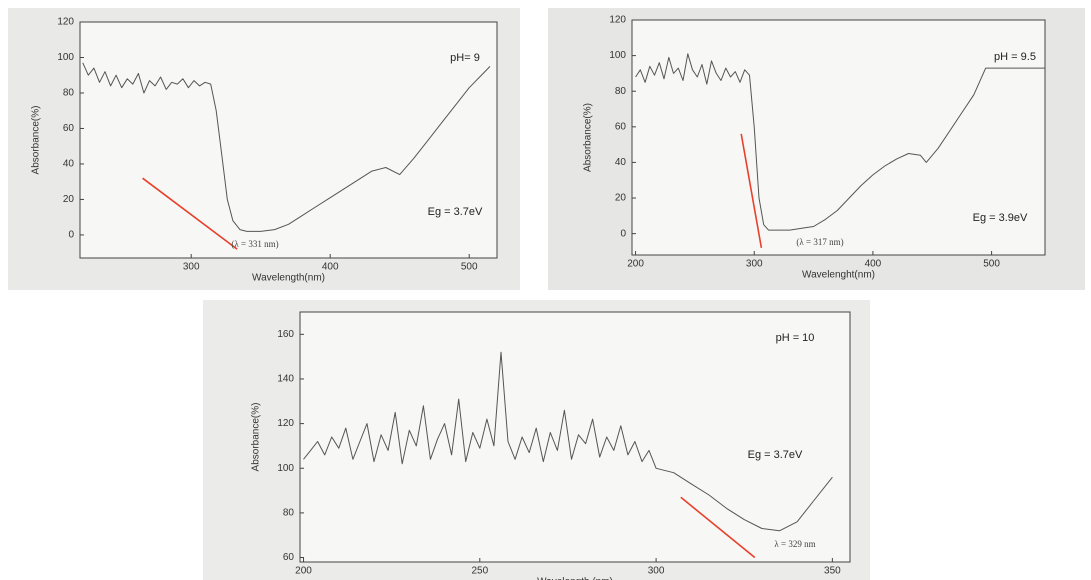  What do you see at coordinates (465, 58) in the screenshot?
I see `annotation: pH= 9` at bounding box center [465, 58].